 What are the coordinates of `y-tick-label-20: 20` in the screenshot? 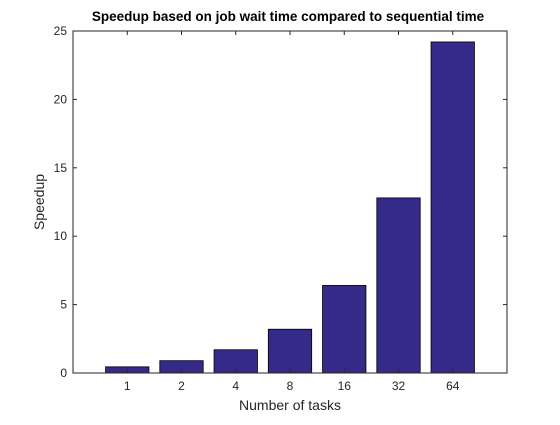 It's located at (61, 99).